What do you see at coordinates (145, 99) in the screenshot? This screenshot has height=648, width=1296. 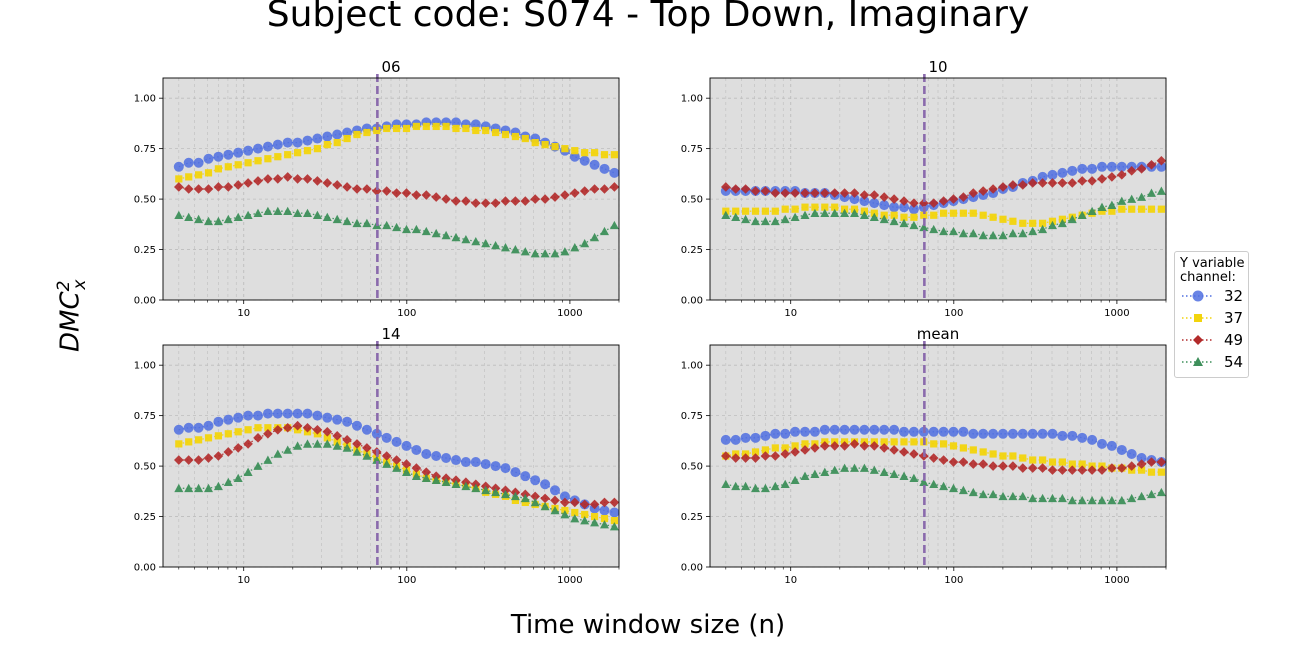 I see `y-tick-label: 1.00` at bounding box center [145, 99].